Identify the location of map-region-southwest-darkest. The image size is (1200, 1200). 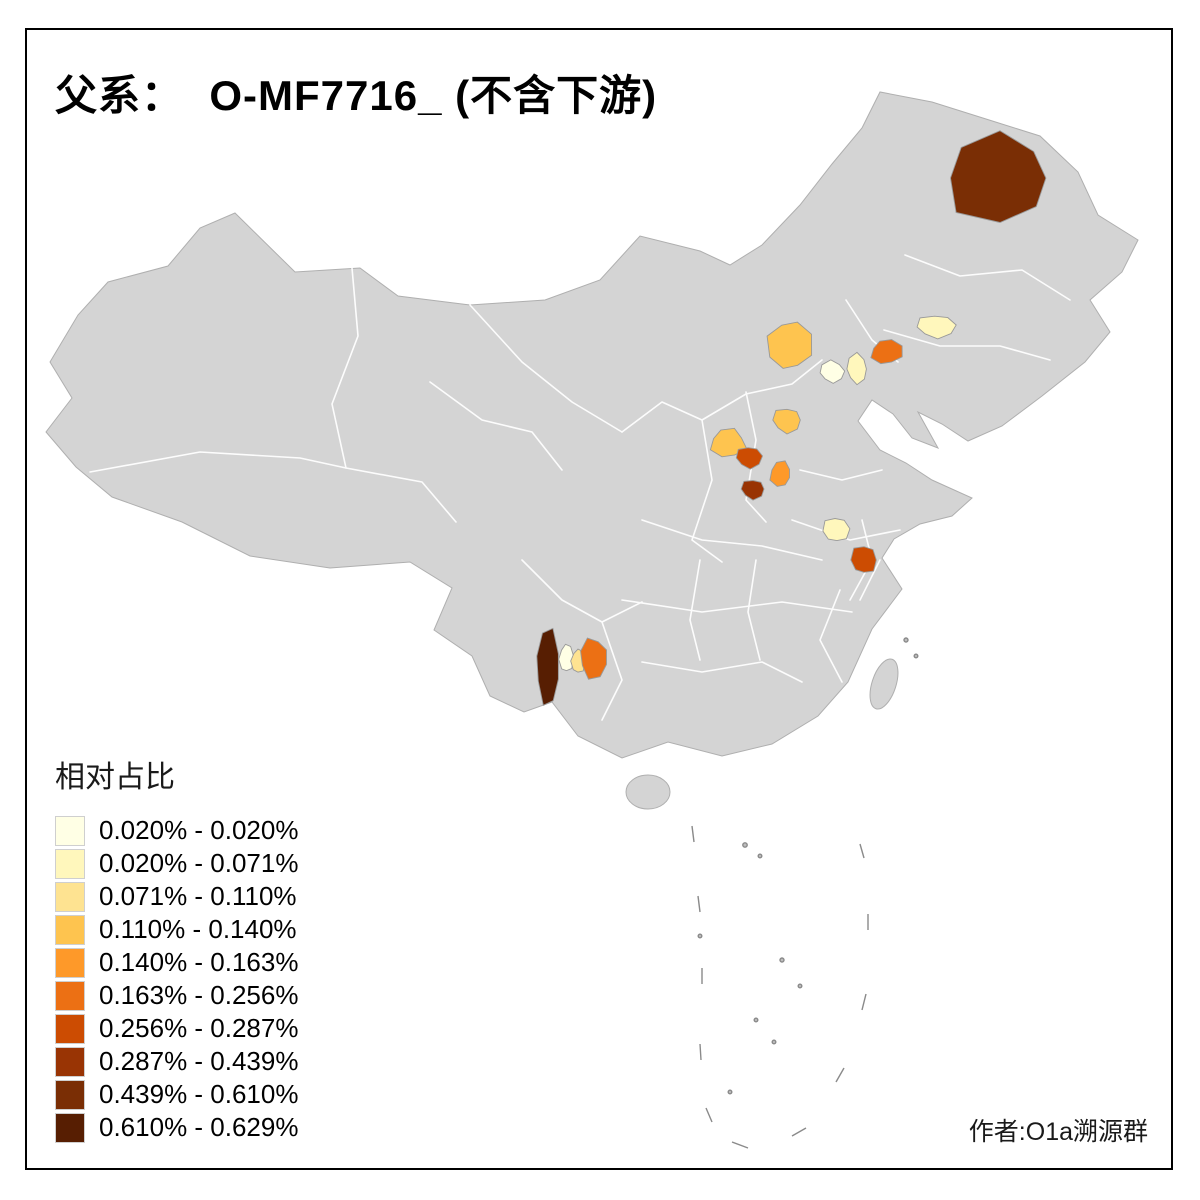
(547, 666).